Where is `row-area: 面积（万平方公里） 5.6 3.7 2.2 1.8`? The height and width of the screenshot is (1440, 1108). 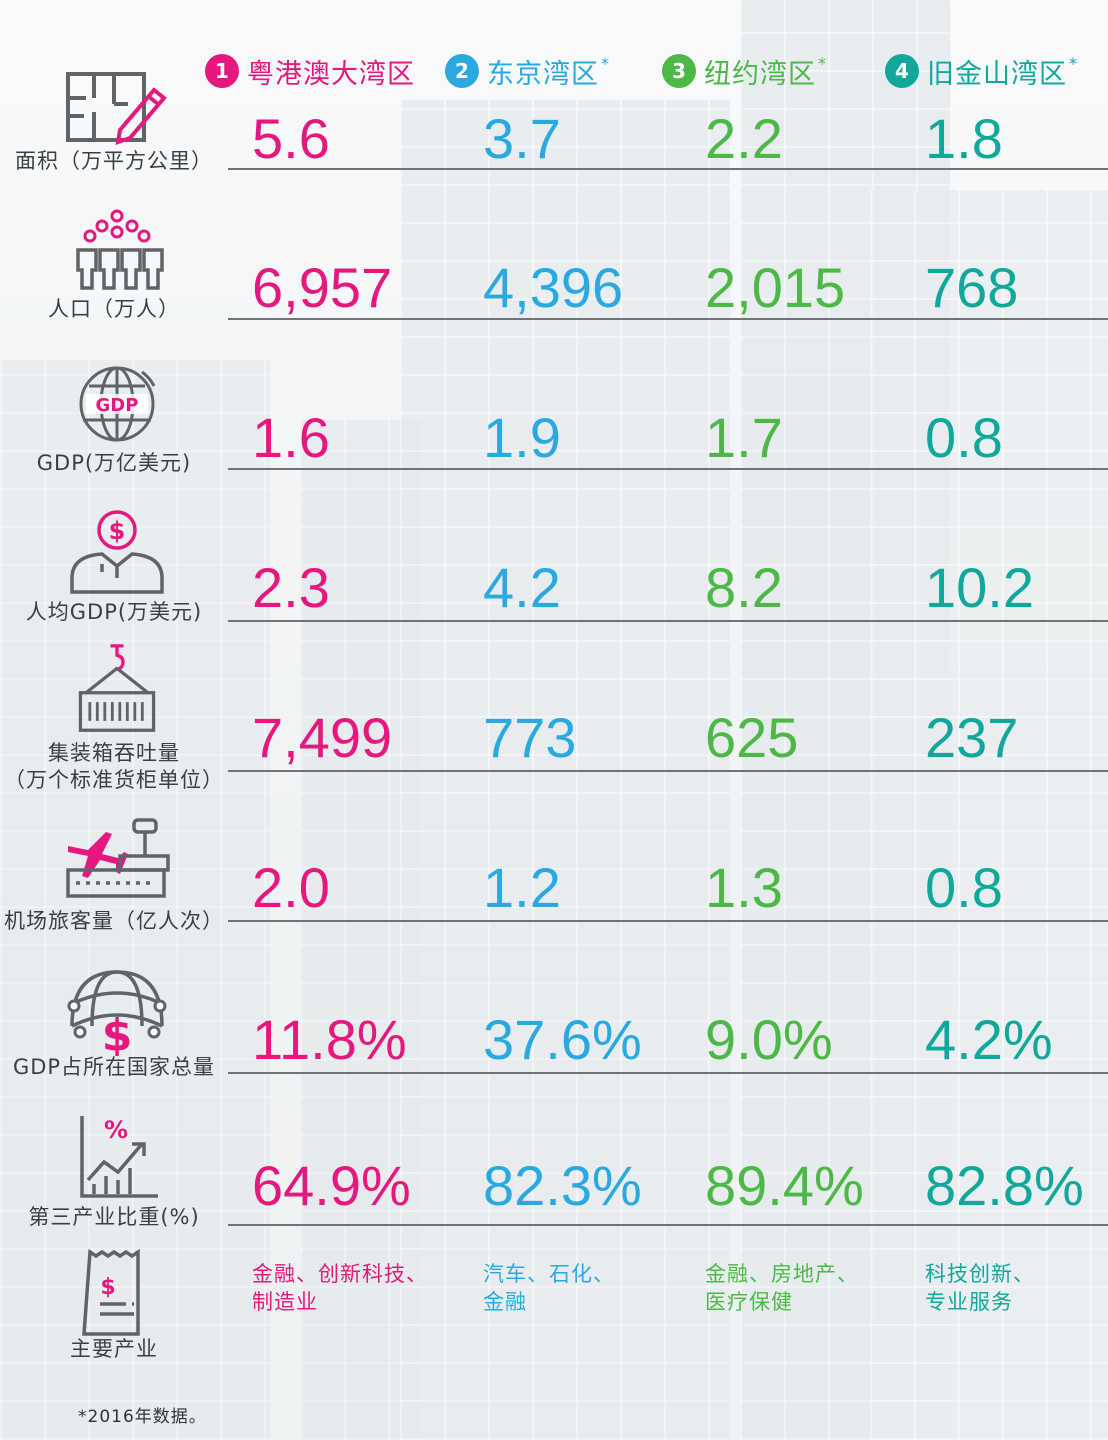
row-area: 面积（万平方公里） 5.6 3.7 2.2 1.8 is located at coordinates (554, 96).